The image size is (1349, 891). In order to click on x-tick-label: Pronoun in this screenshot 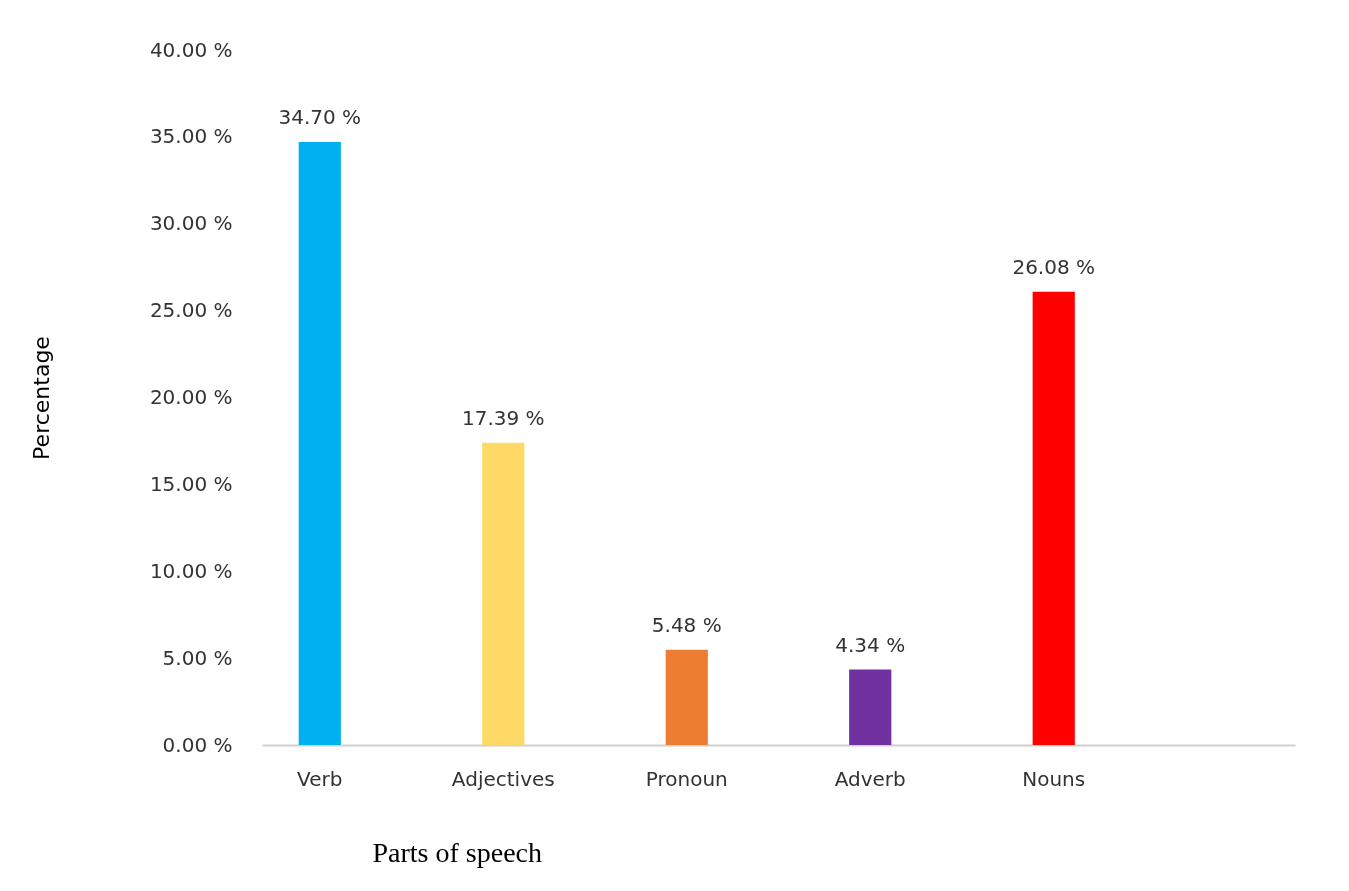, I will do `click(686, 778)`.